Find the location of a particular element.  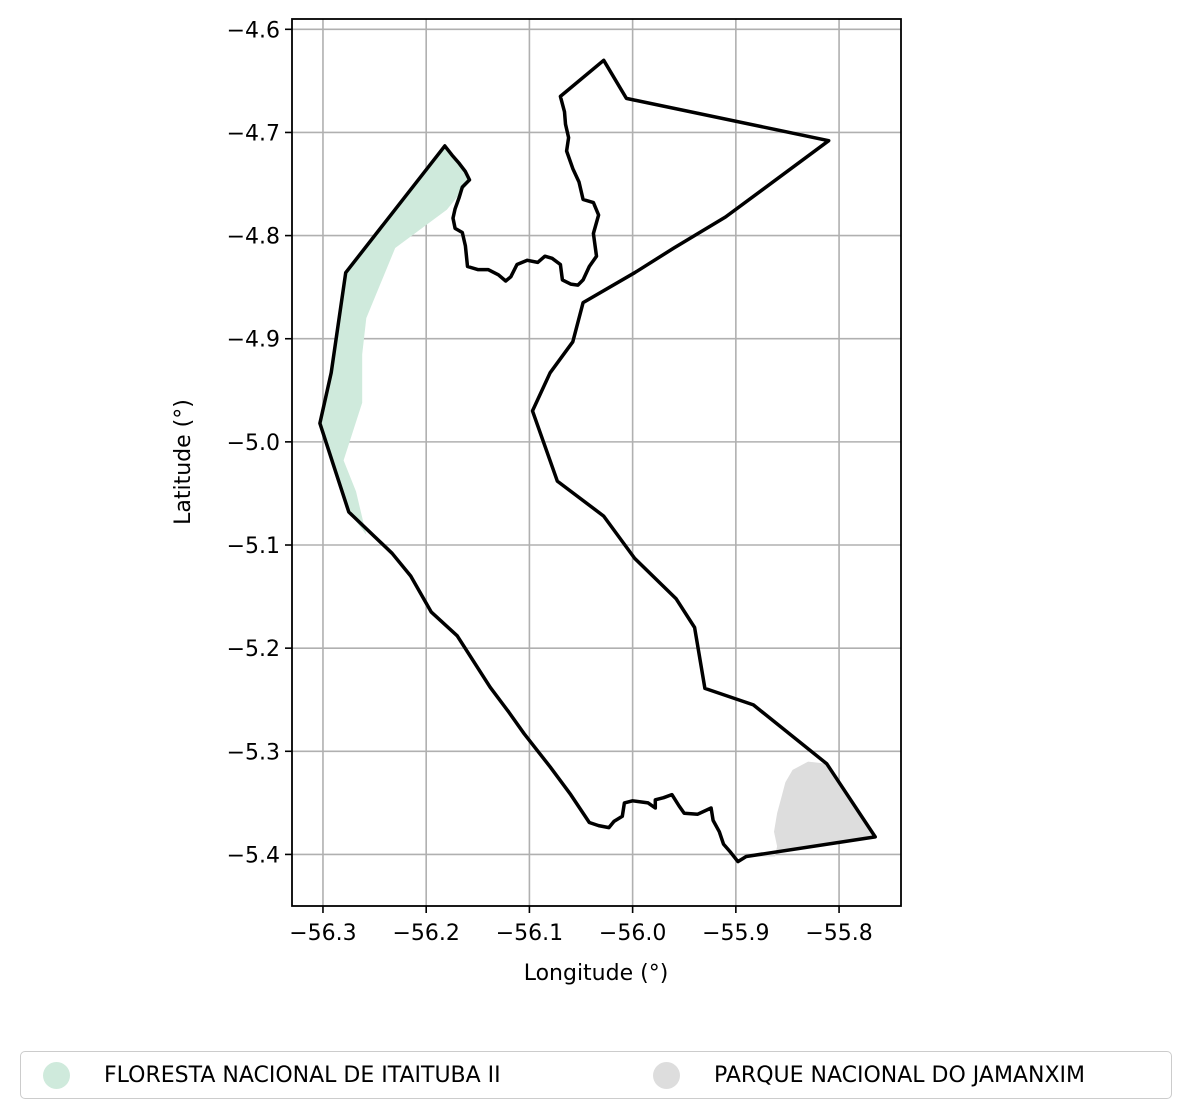

x-axis-title: Longitude (°) is located at coordinates (596, 973).